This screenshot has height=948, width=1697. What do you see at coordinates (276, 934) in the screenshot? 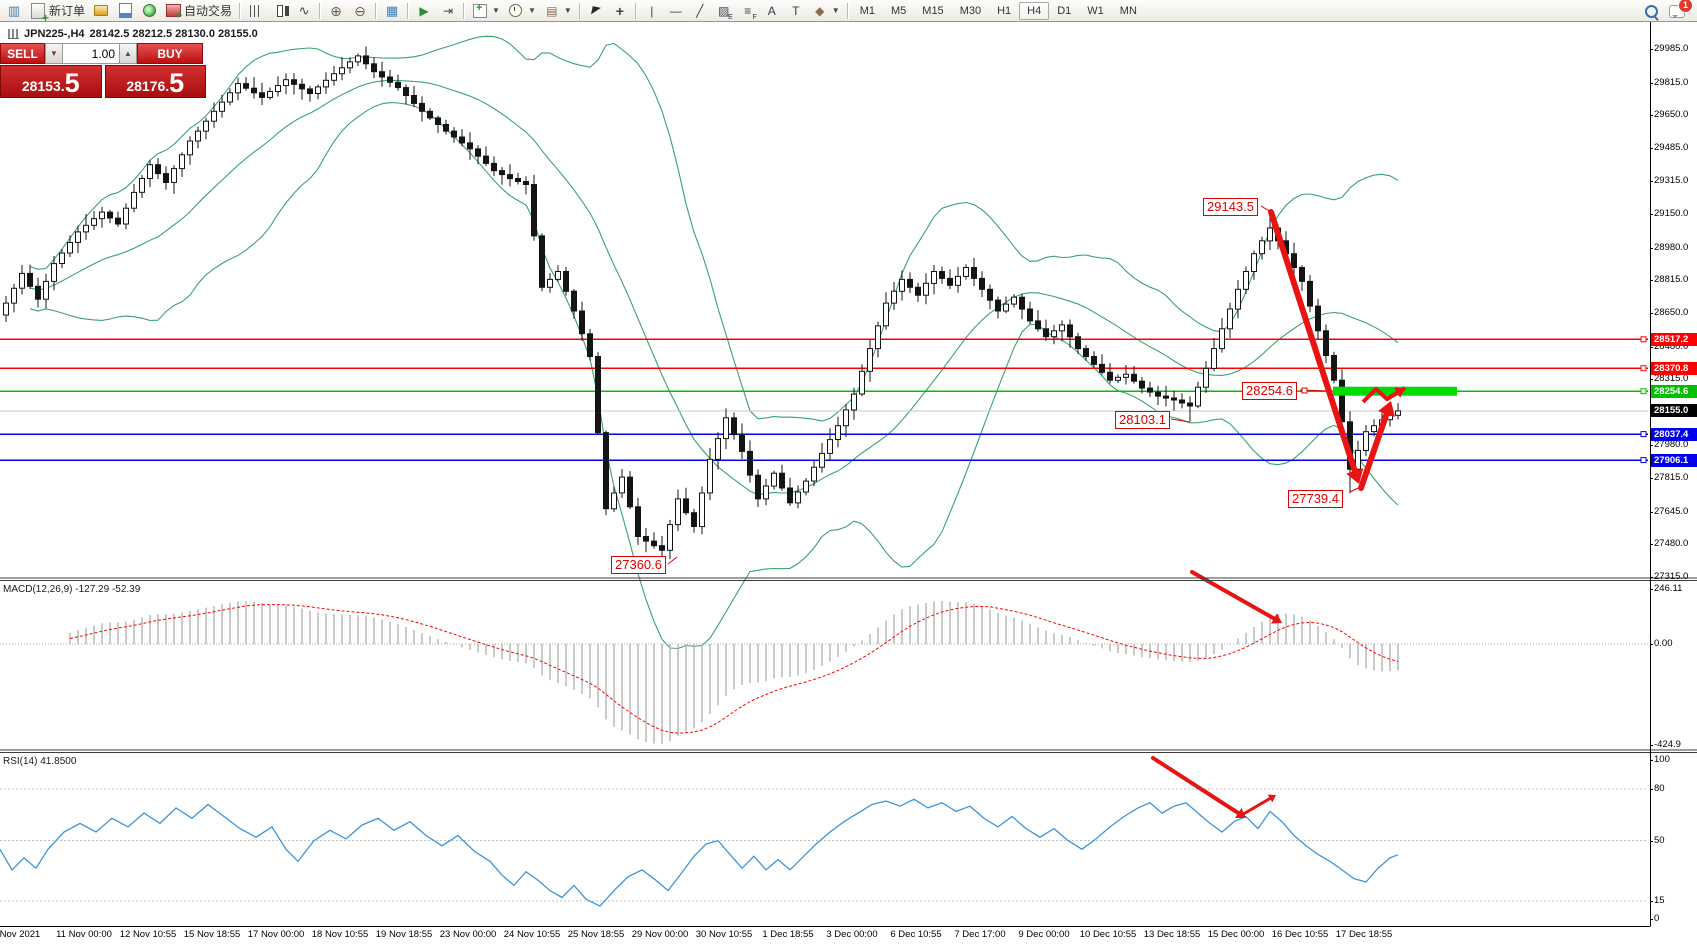
I see `time-axis-label: 17 Nov 00:00` at bounding box center [276, 934].